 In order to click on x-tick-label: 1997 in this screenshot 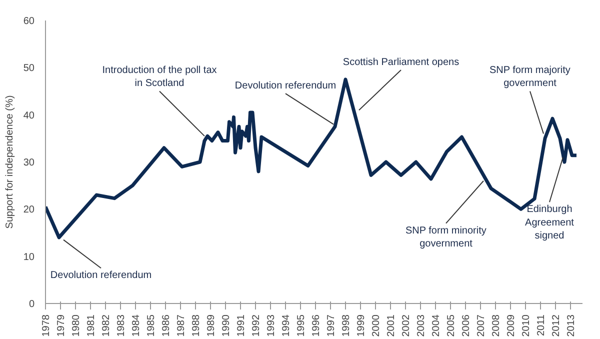, I will do `click(331, 325)`.